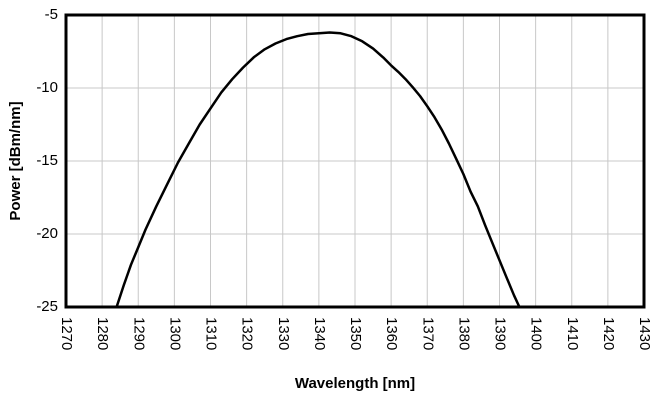 The width and height of the screenshot is (652, 397). I want to click on x-tick-label: 1330, so click(283, 333).